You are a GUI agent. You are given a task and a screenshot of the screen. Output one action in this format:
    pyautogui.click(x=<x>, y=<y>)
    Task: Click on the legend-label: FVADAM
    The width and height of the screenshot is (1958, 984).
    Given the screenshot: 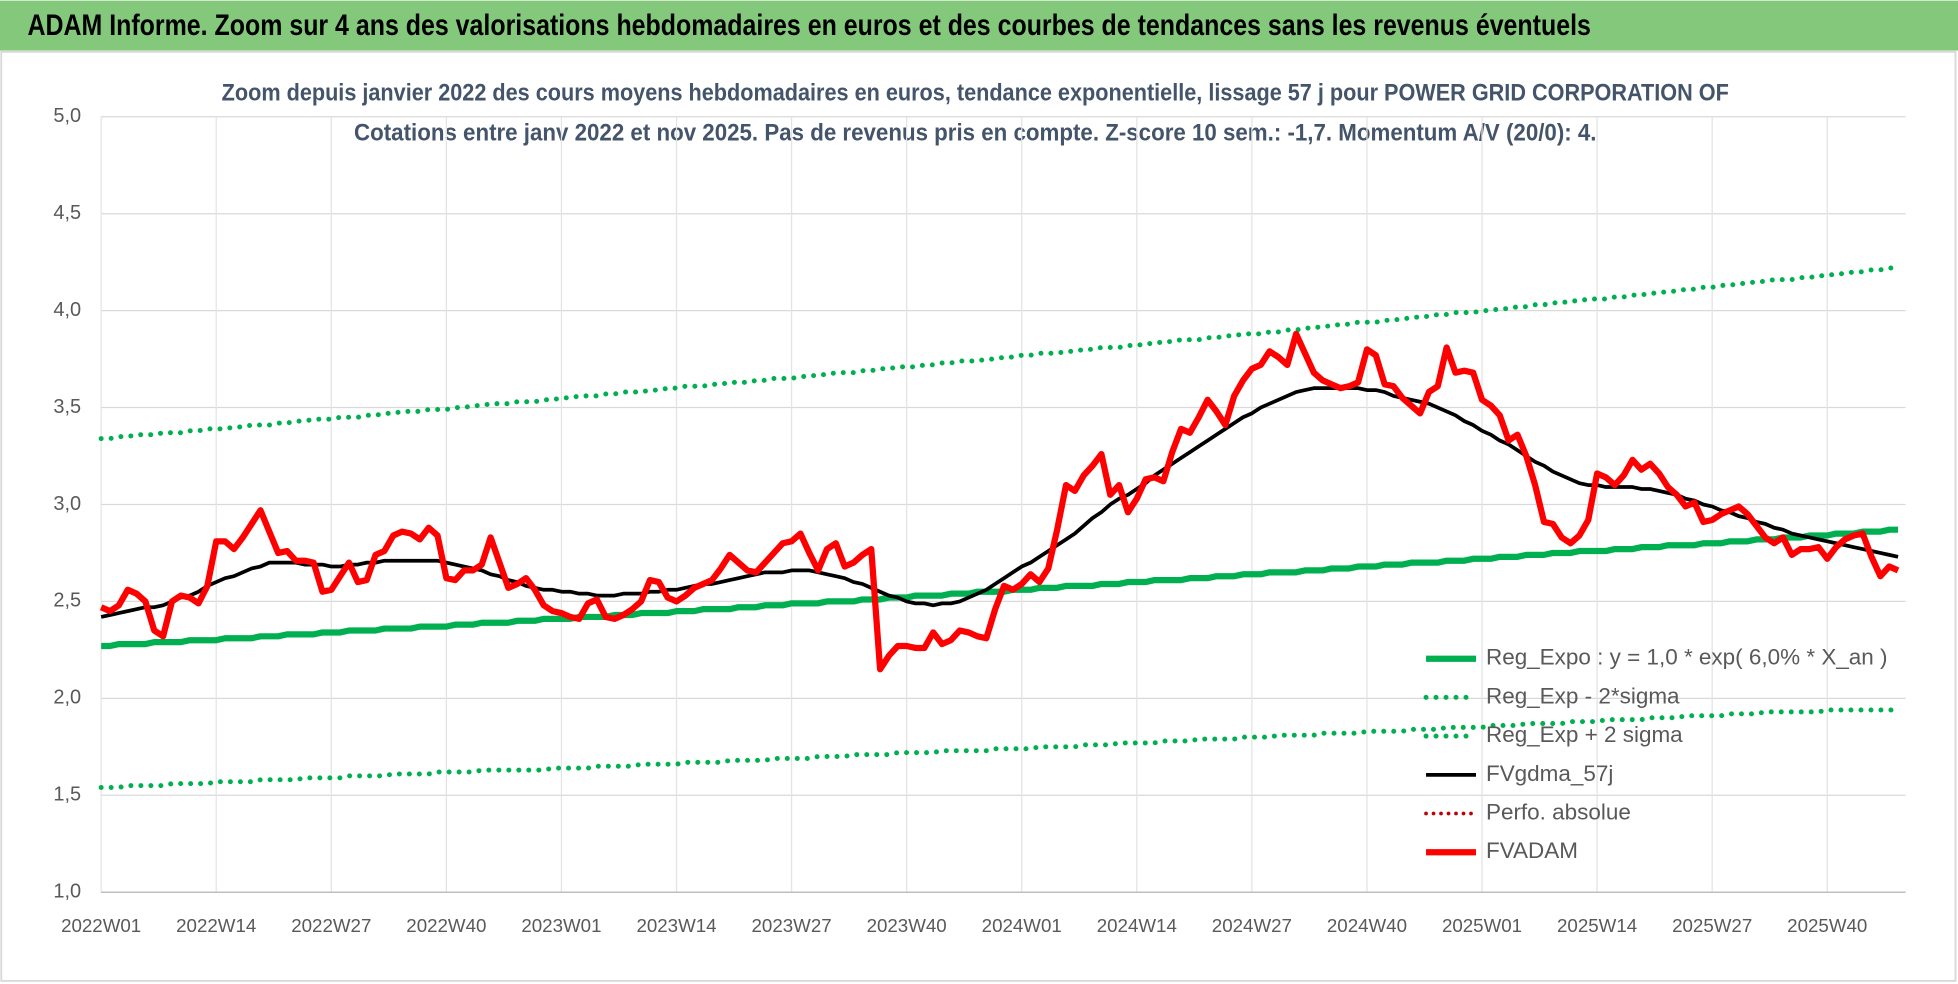 What is the action you would take?
    pyautogui.click(x=1532, y=850)
    